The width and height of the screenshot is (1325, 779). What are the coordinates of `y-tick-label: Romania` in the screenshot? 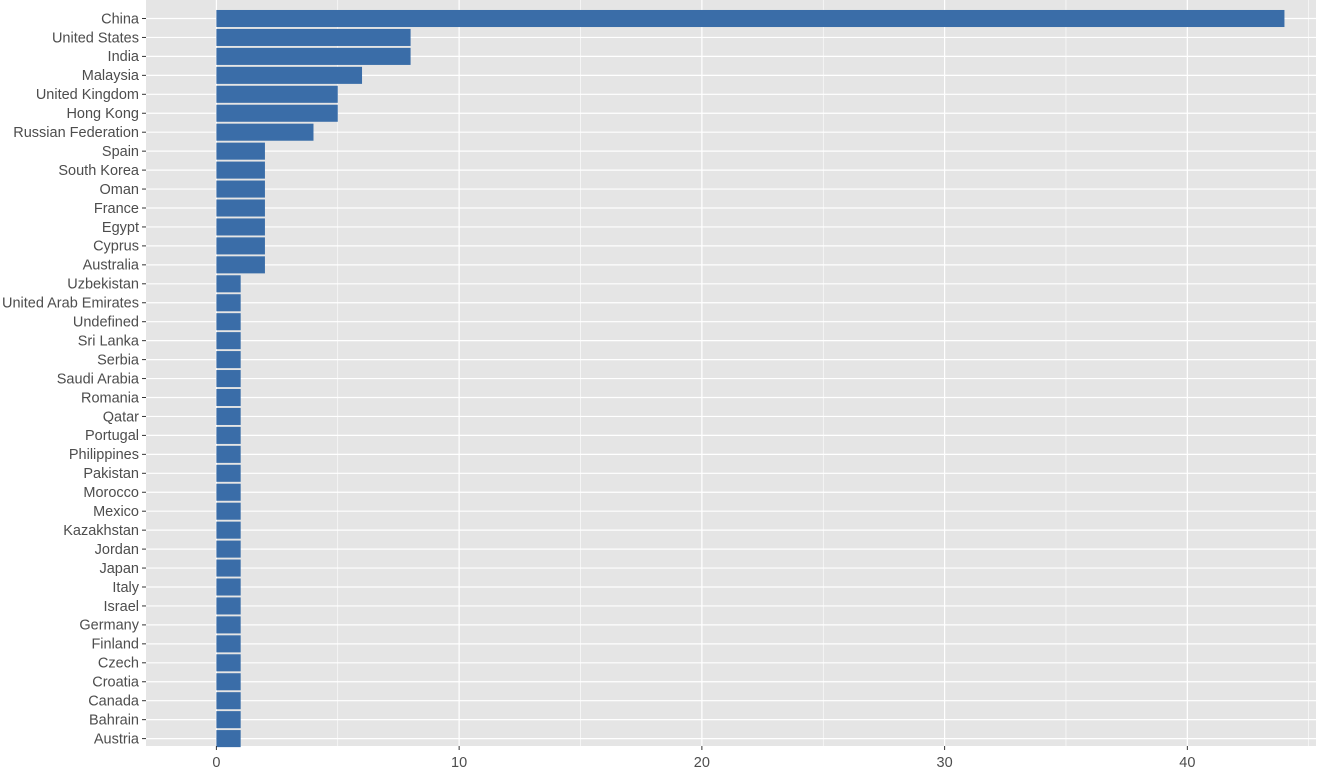 It's located at (110, 398).